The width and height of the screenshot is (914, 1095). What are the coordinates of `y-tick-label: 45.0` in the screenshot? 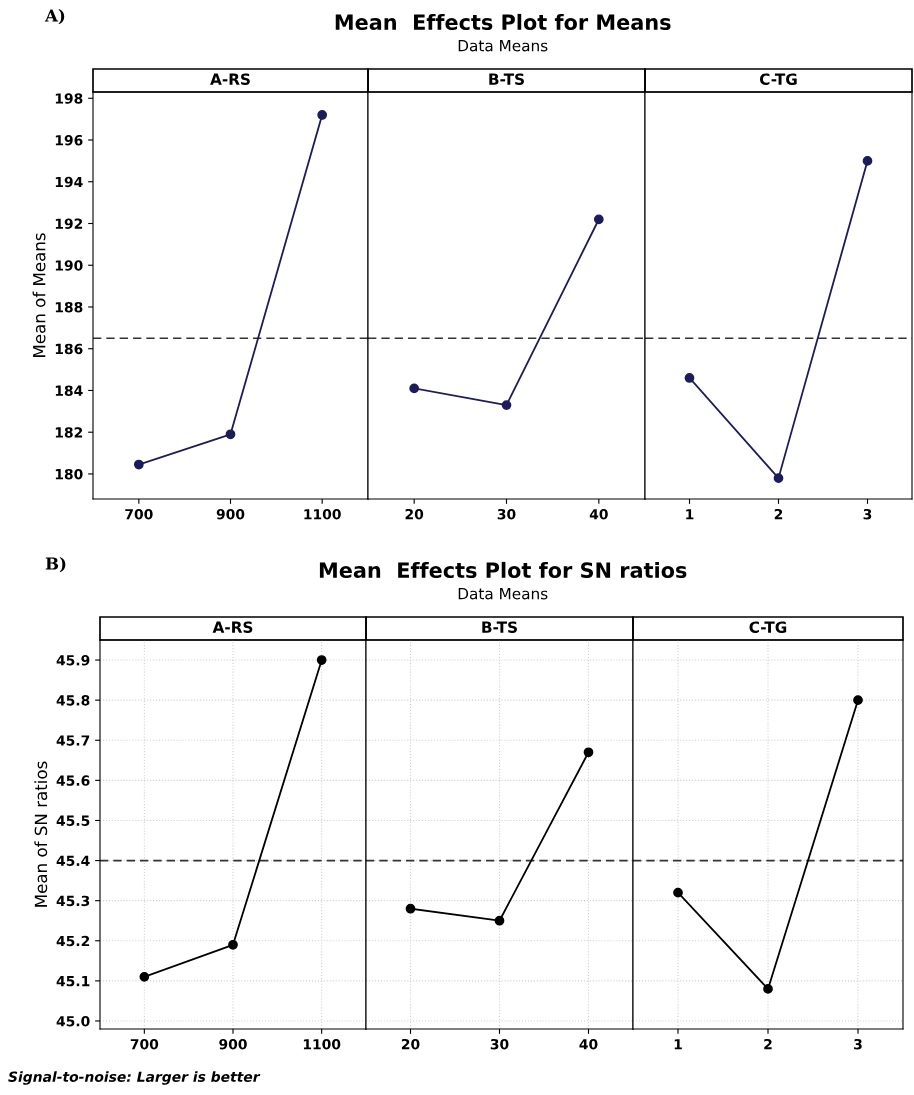 It's located at (73, 1021).